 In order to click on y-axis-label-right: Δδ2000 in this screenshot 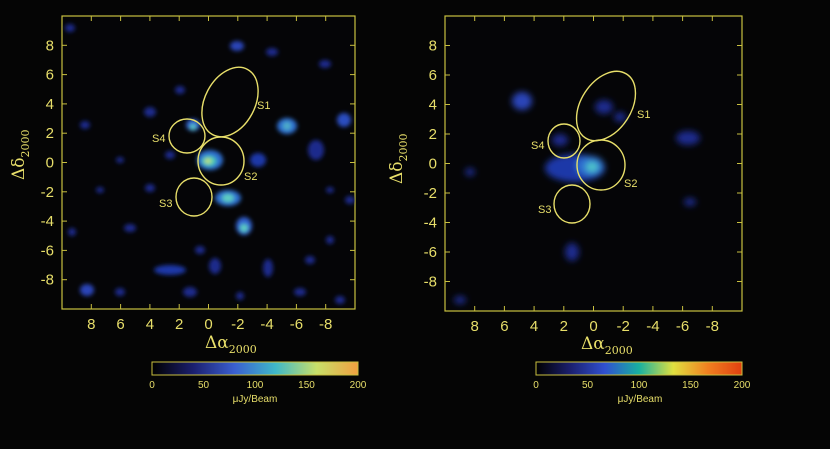, I will do `click(398, 158)`.